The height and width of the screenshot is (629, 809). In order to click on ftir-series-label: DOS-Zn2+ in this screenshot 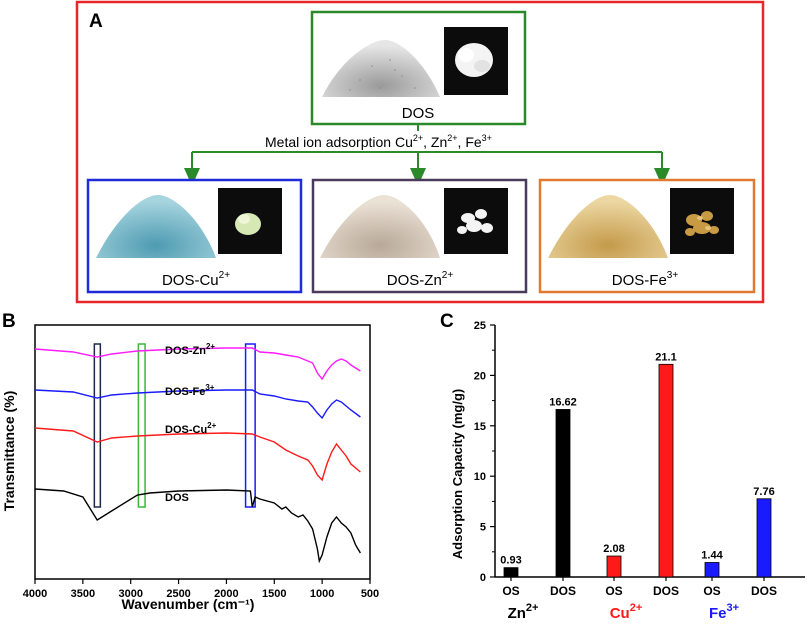, I will do `click(190, 349)`.